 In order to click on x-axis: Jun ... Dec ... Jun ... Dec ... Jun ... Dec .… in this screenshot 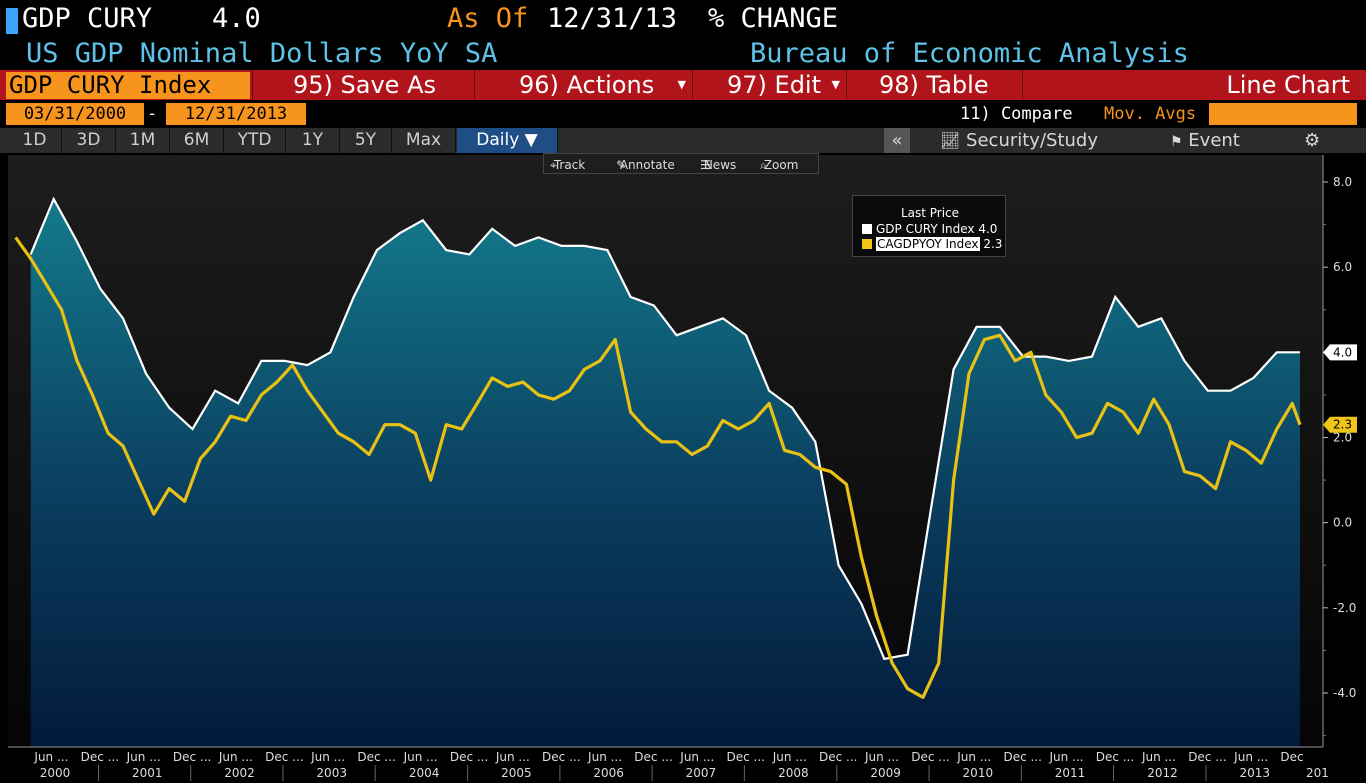, I will do `click(668, 763)`.